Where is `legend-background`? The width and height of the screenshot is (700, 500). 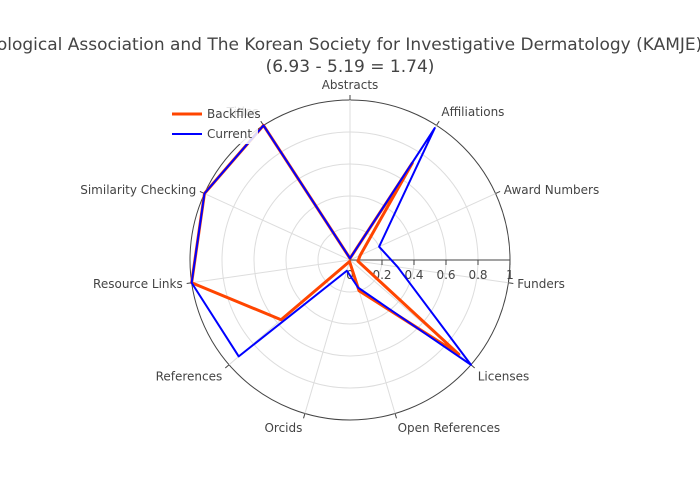
legend-background is located at coordinates (213, 124).